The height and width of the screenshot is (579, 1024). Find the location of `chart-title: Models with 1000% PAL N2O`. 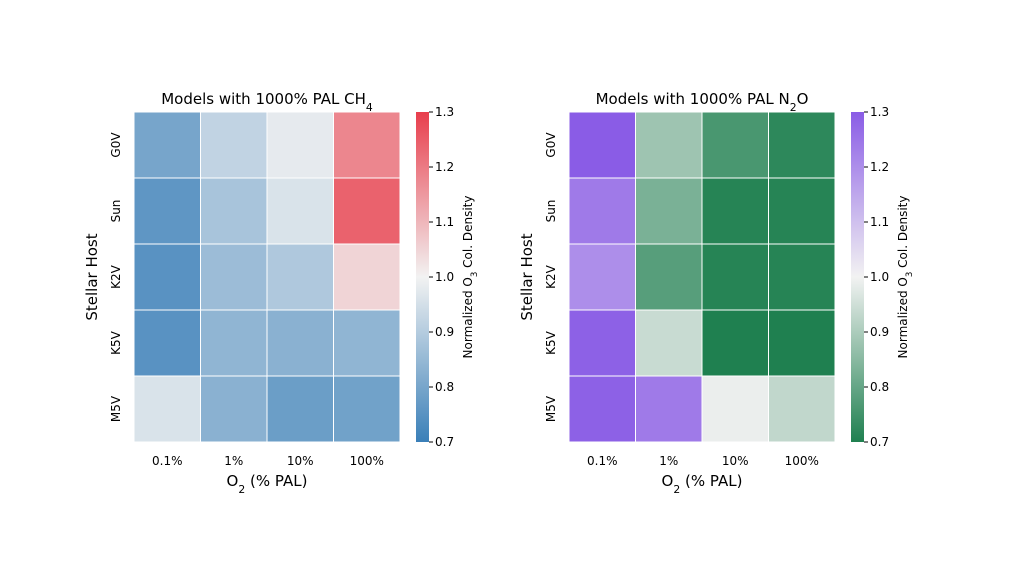

chart-title: Models with 1000% PAL N2O is located at coordinates (702, 102).